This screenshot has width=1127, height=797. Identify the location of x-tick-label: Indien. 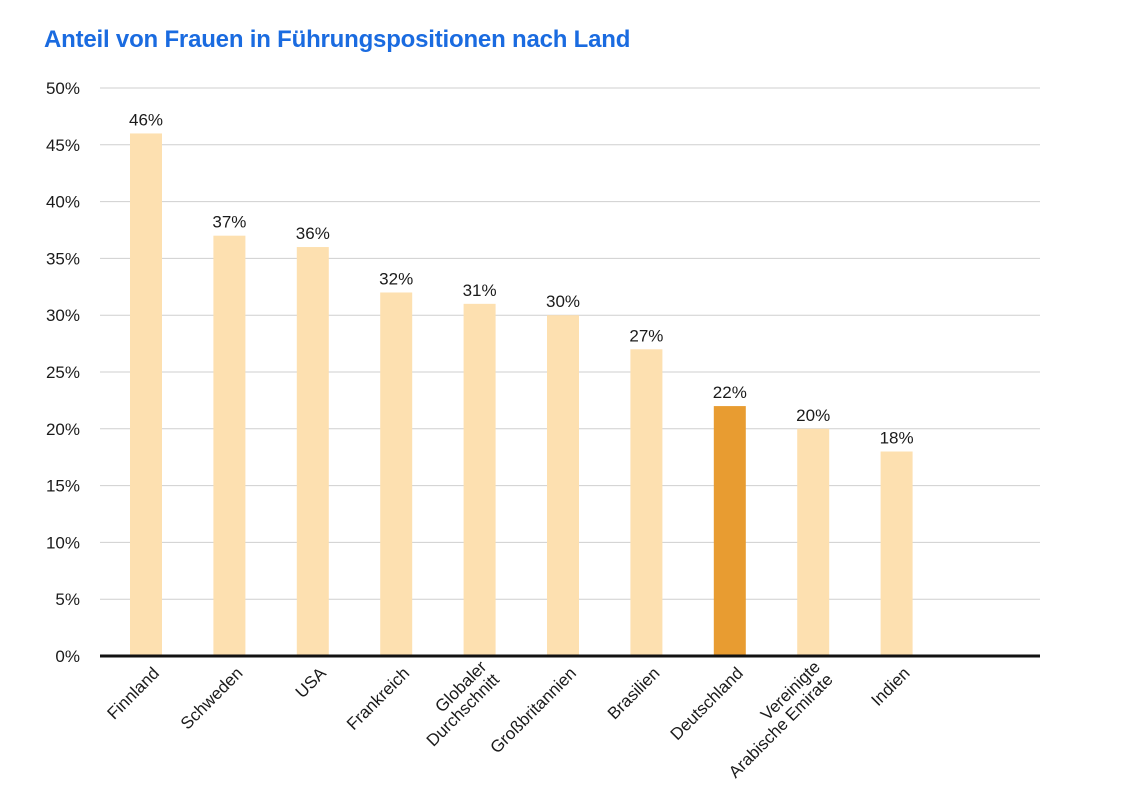
(890, 687).